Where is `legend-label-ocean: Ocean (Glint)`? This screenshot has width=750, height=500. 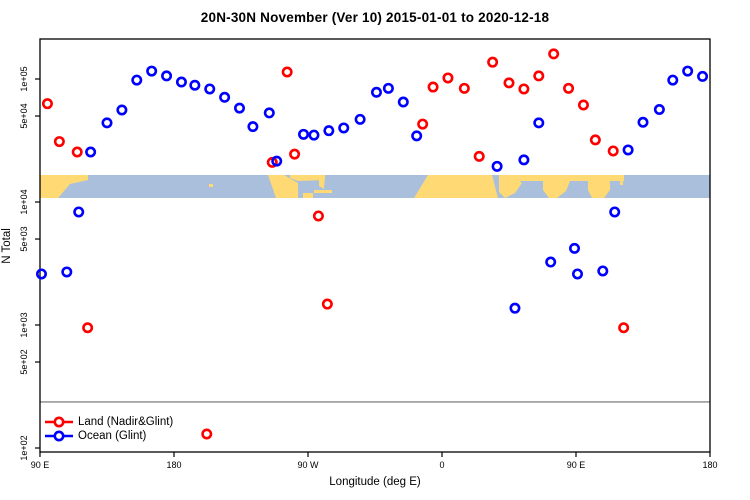
legend-label-ocean: Ocean (Glint) is located at coordinates (112, 436).